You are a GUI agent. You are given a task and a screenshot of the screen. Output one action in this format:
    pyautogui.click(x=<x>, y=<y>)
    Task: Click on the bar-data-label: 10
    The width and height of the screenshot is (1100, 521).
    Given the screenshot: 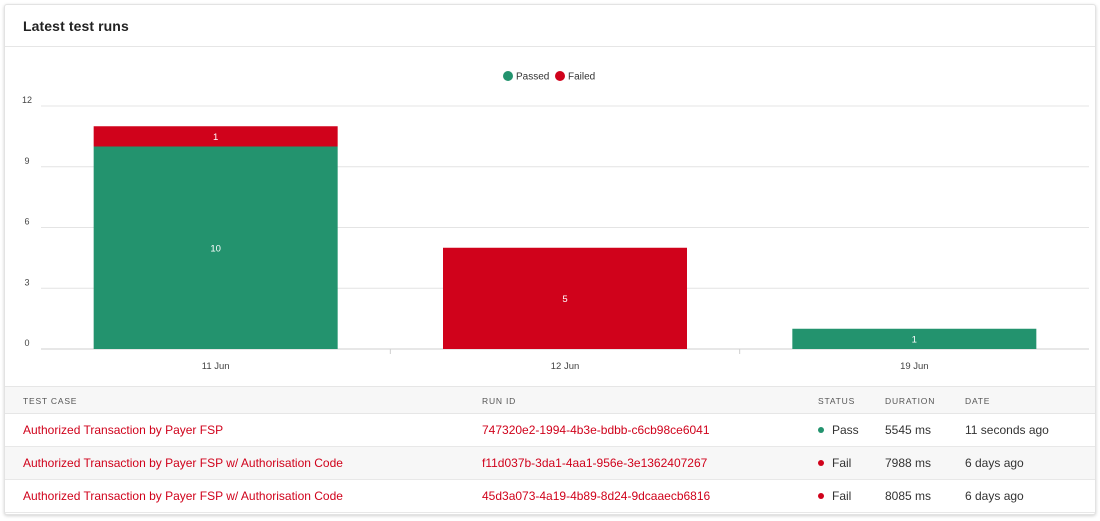 What is the action you would take?
    pyautogui.click(x=215, y=248)
    